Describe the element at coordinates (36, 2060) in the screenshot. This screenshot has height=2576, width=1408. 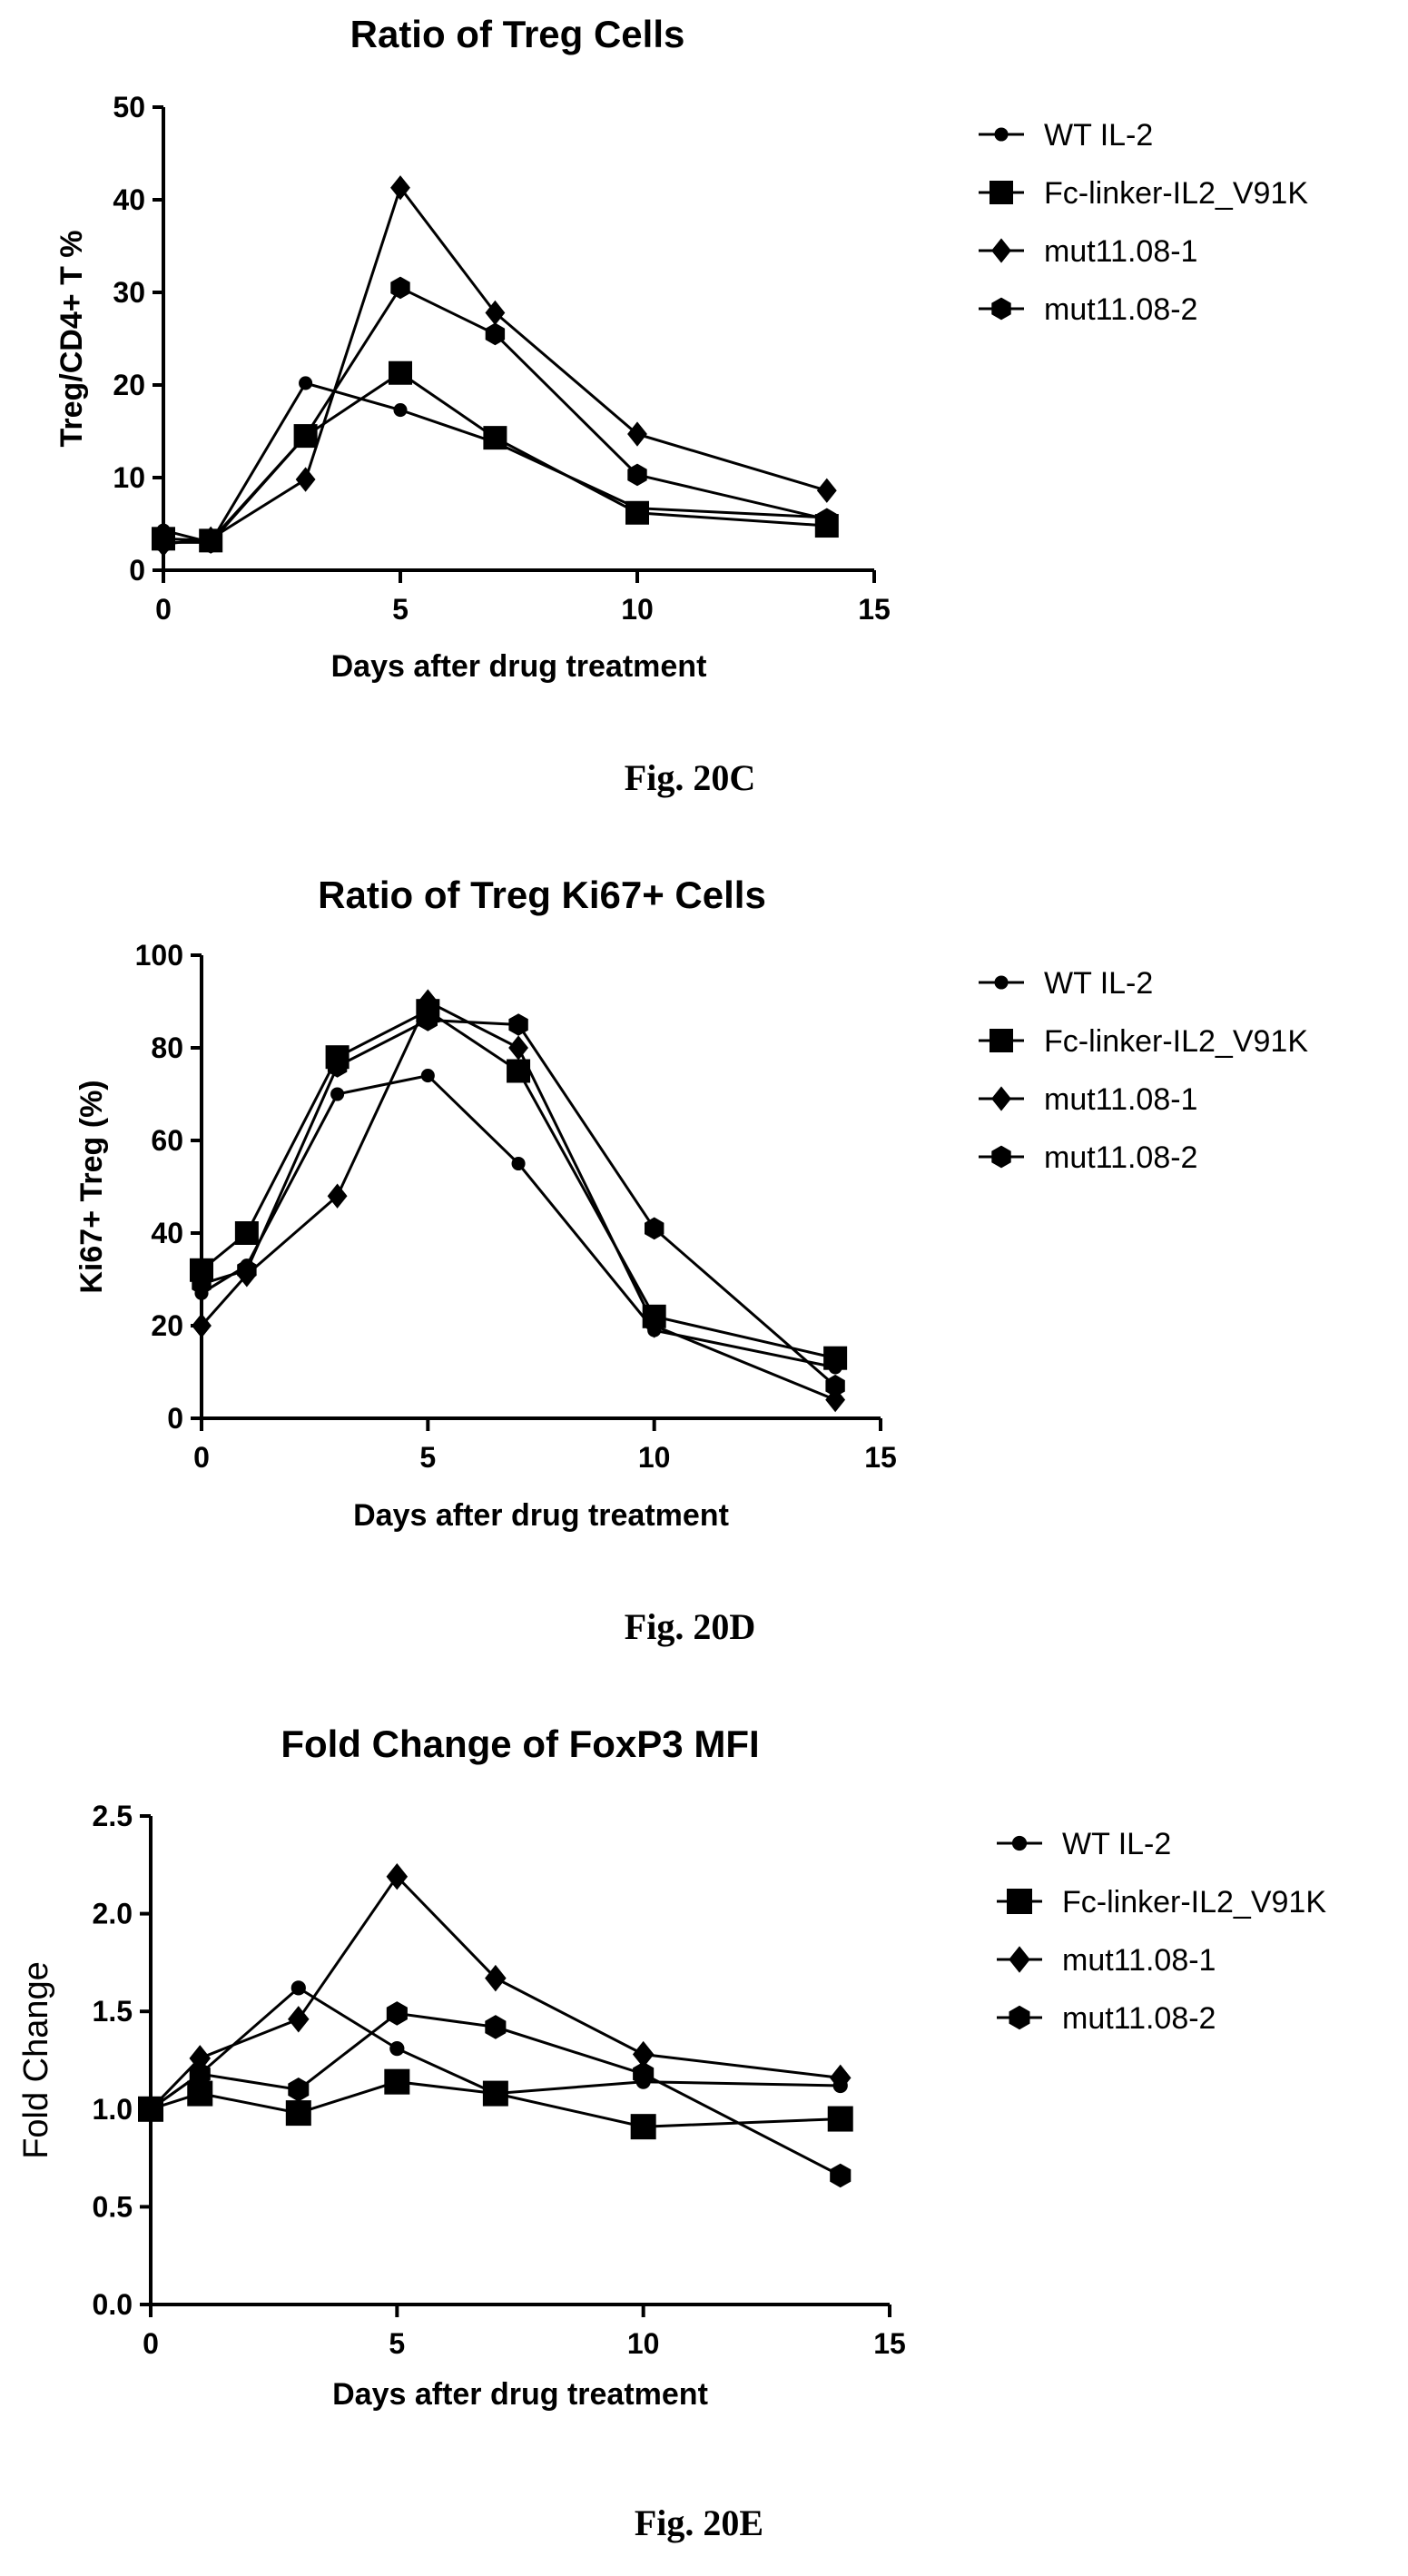
I see `y-axis-label: Fold Change` at that location.